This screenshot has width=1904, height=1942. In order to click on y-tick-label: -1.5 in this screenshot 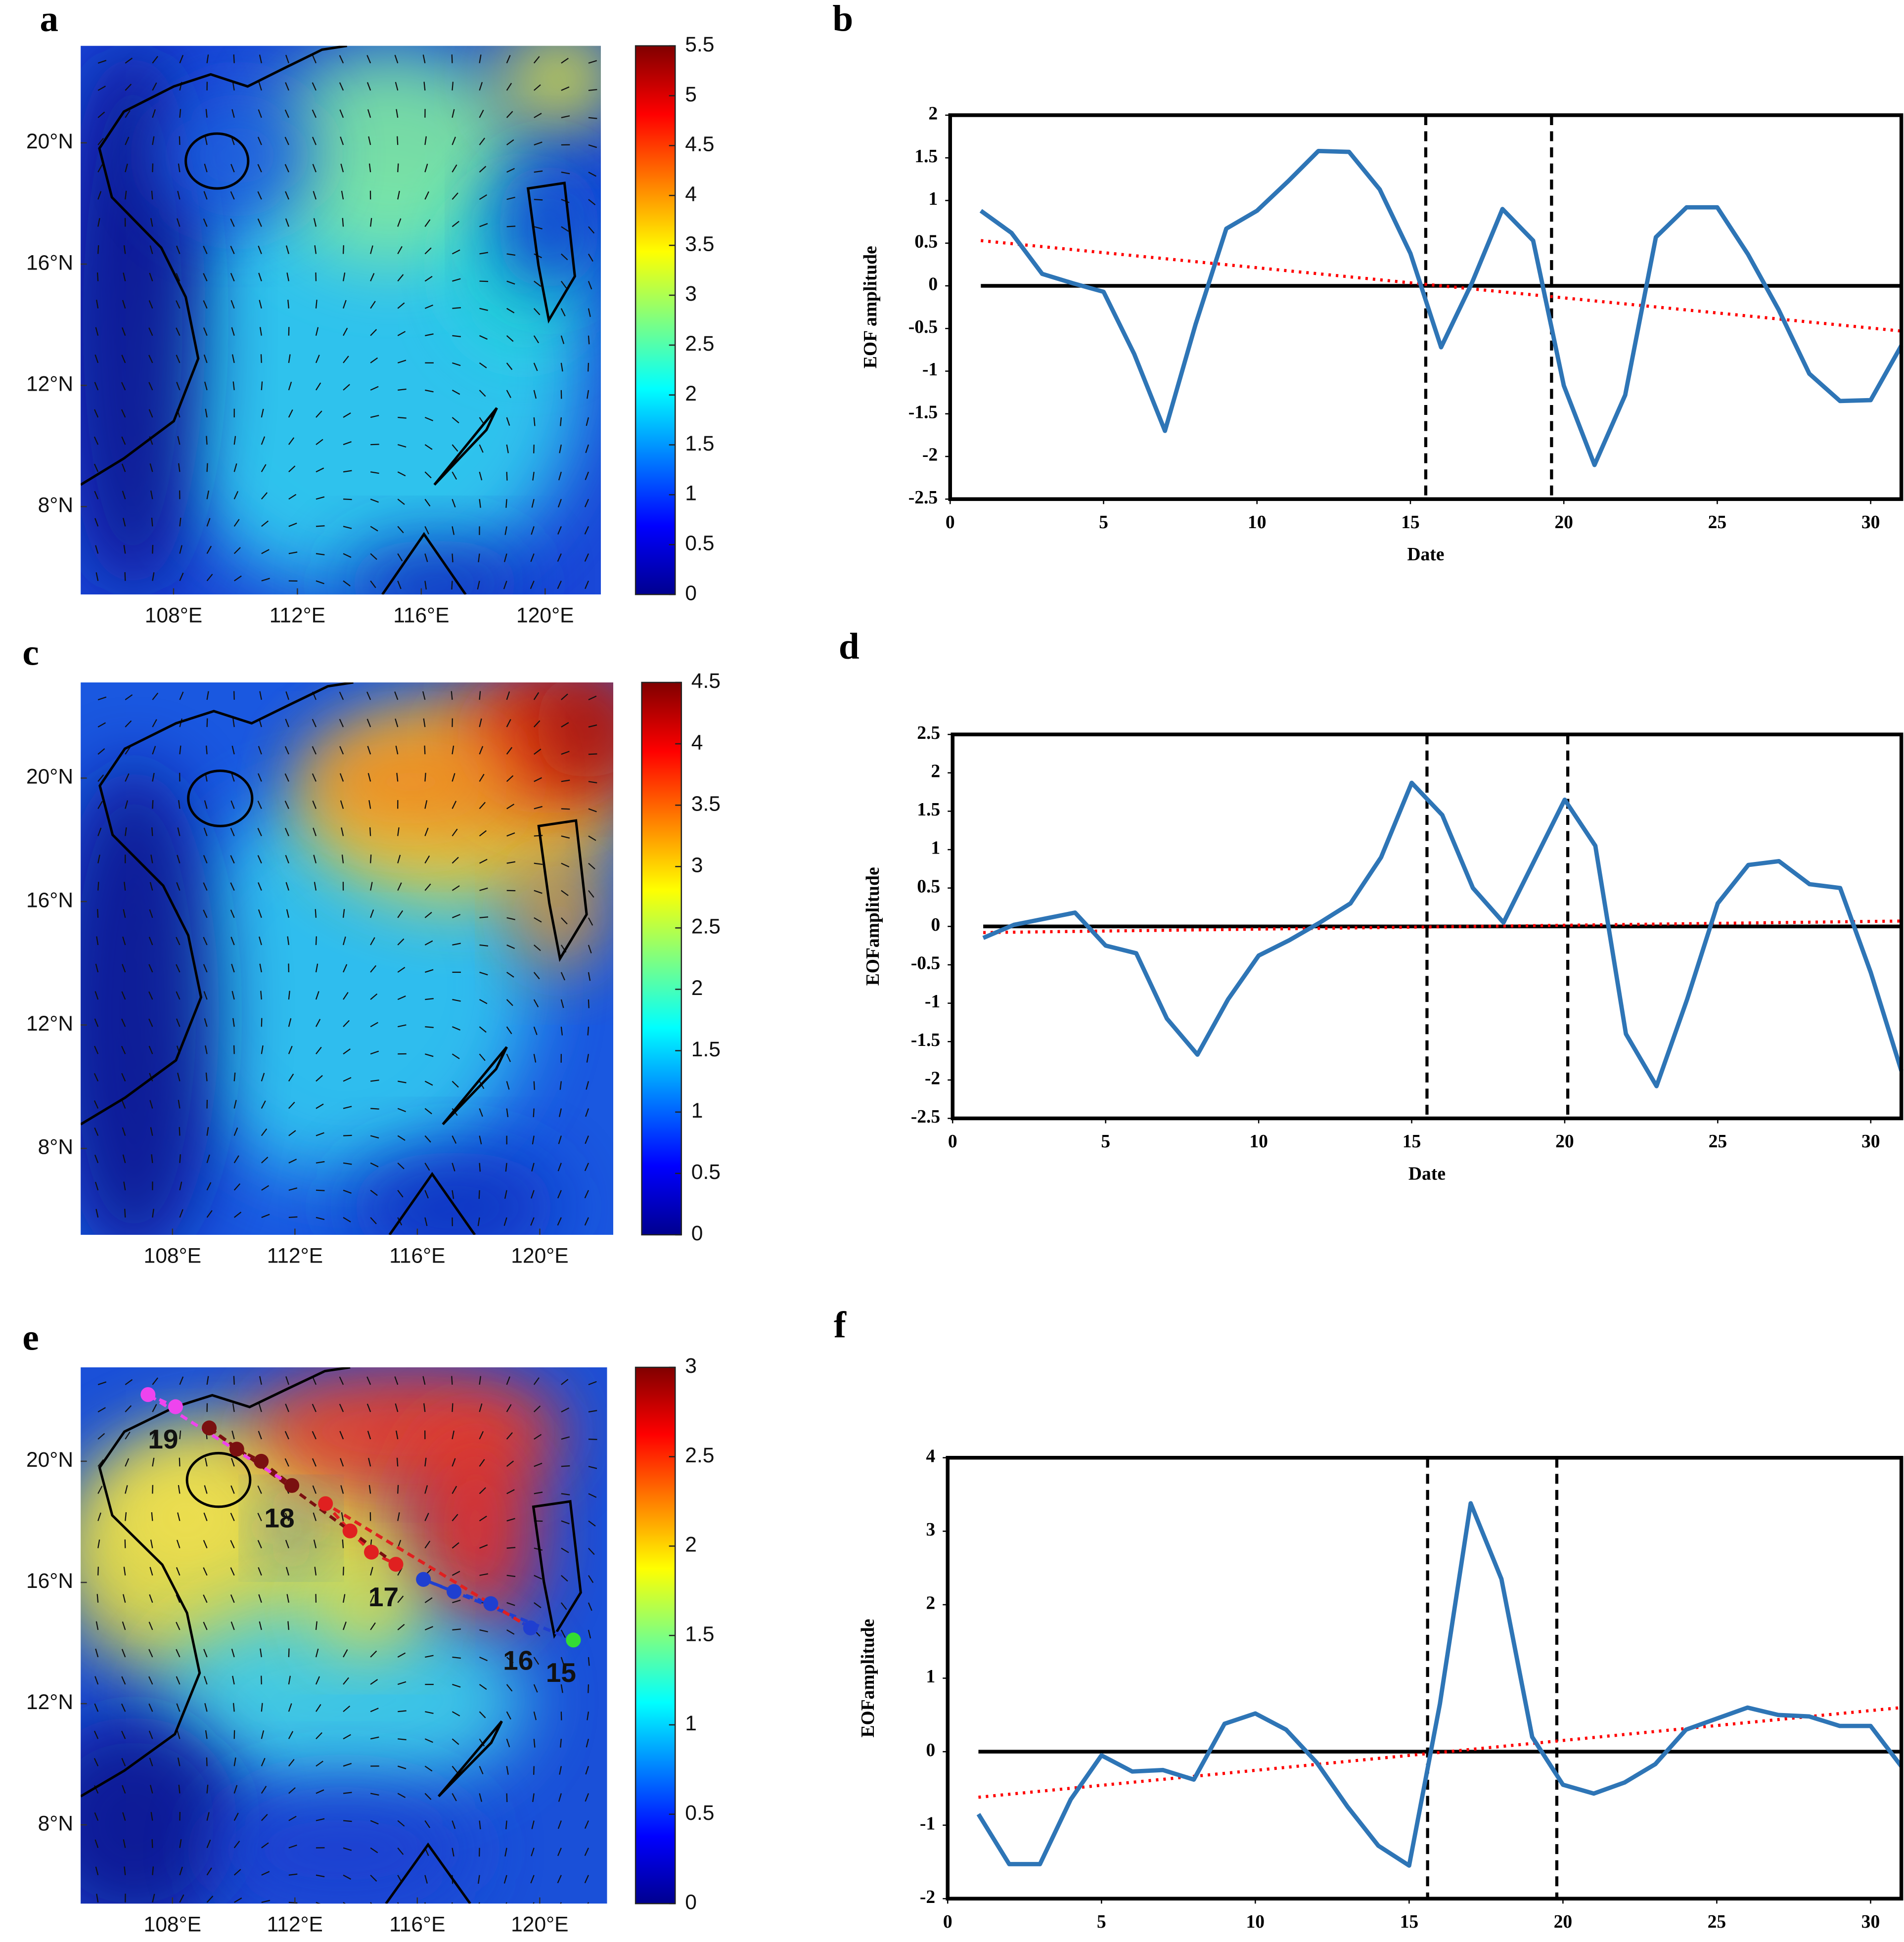, I will do `click(925, 1040)`.